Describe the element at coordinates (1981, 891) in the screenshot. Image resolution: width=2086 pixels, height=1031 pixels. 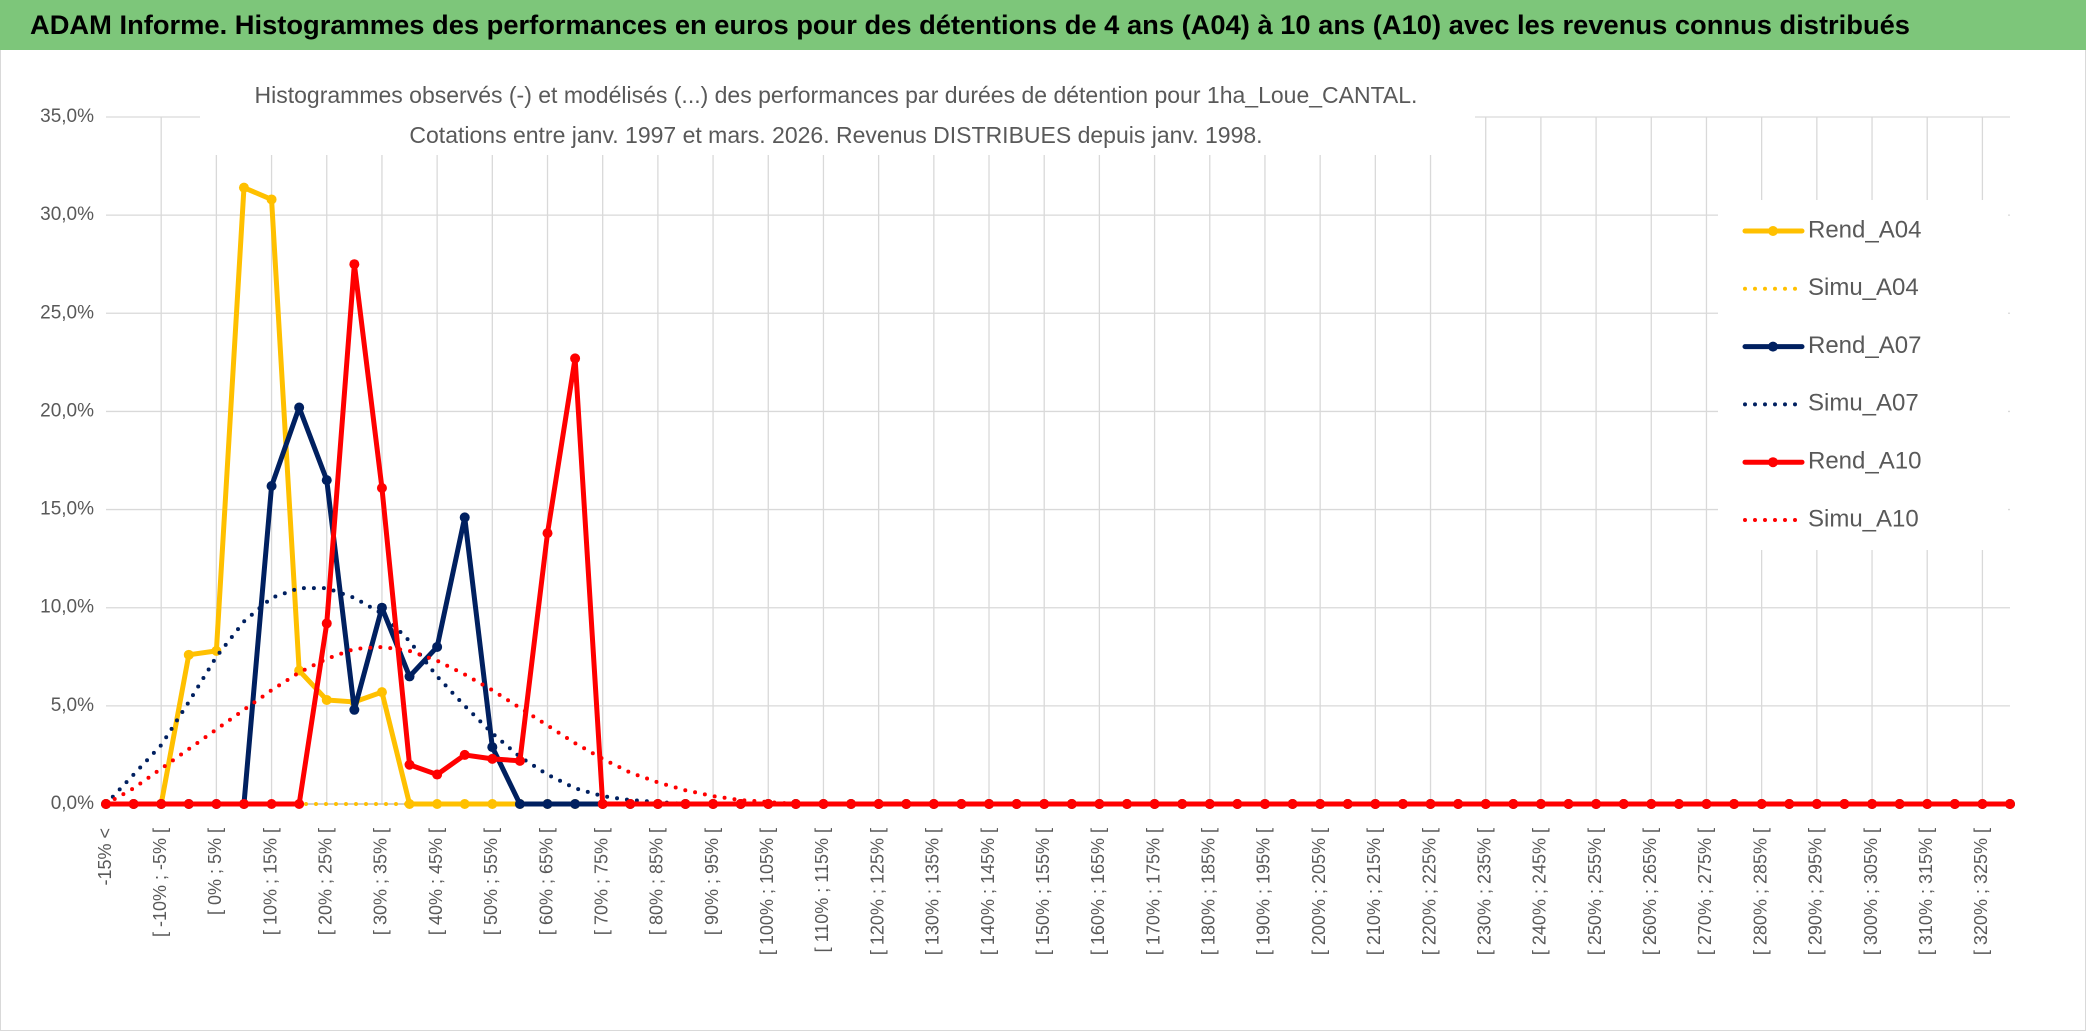
I see `x-tick-label: [ 320% ; 325% [` at that location.